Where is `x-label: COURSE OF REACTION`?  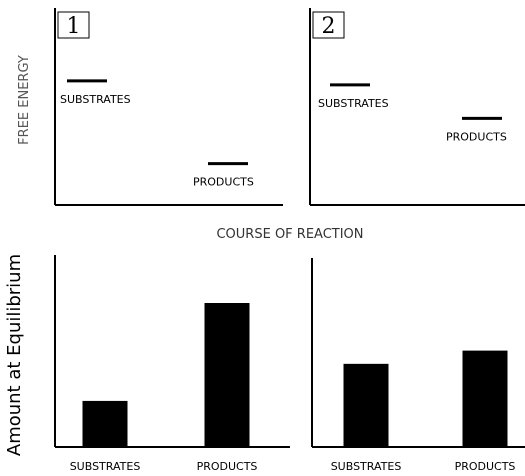
x-label: COURSE OF REACTION is located at coordinates (289, 234).